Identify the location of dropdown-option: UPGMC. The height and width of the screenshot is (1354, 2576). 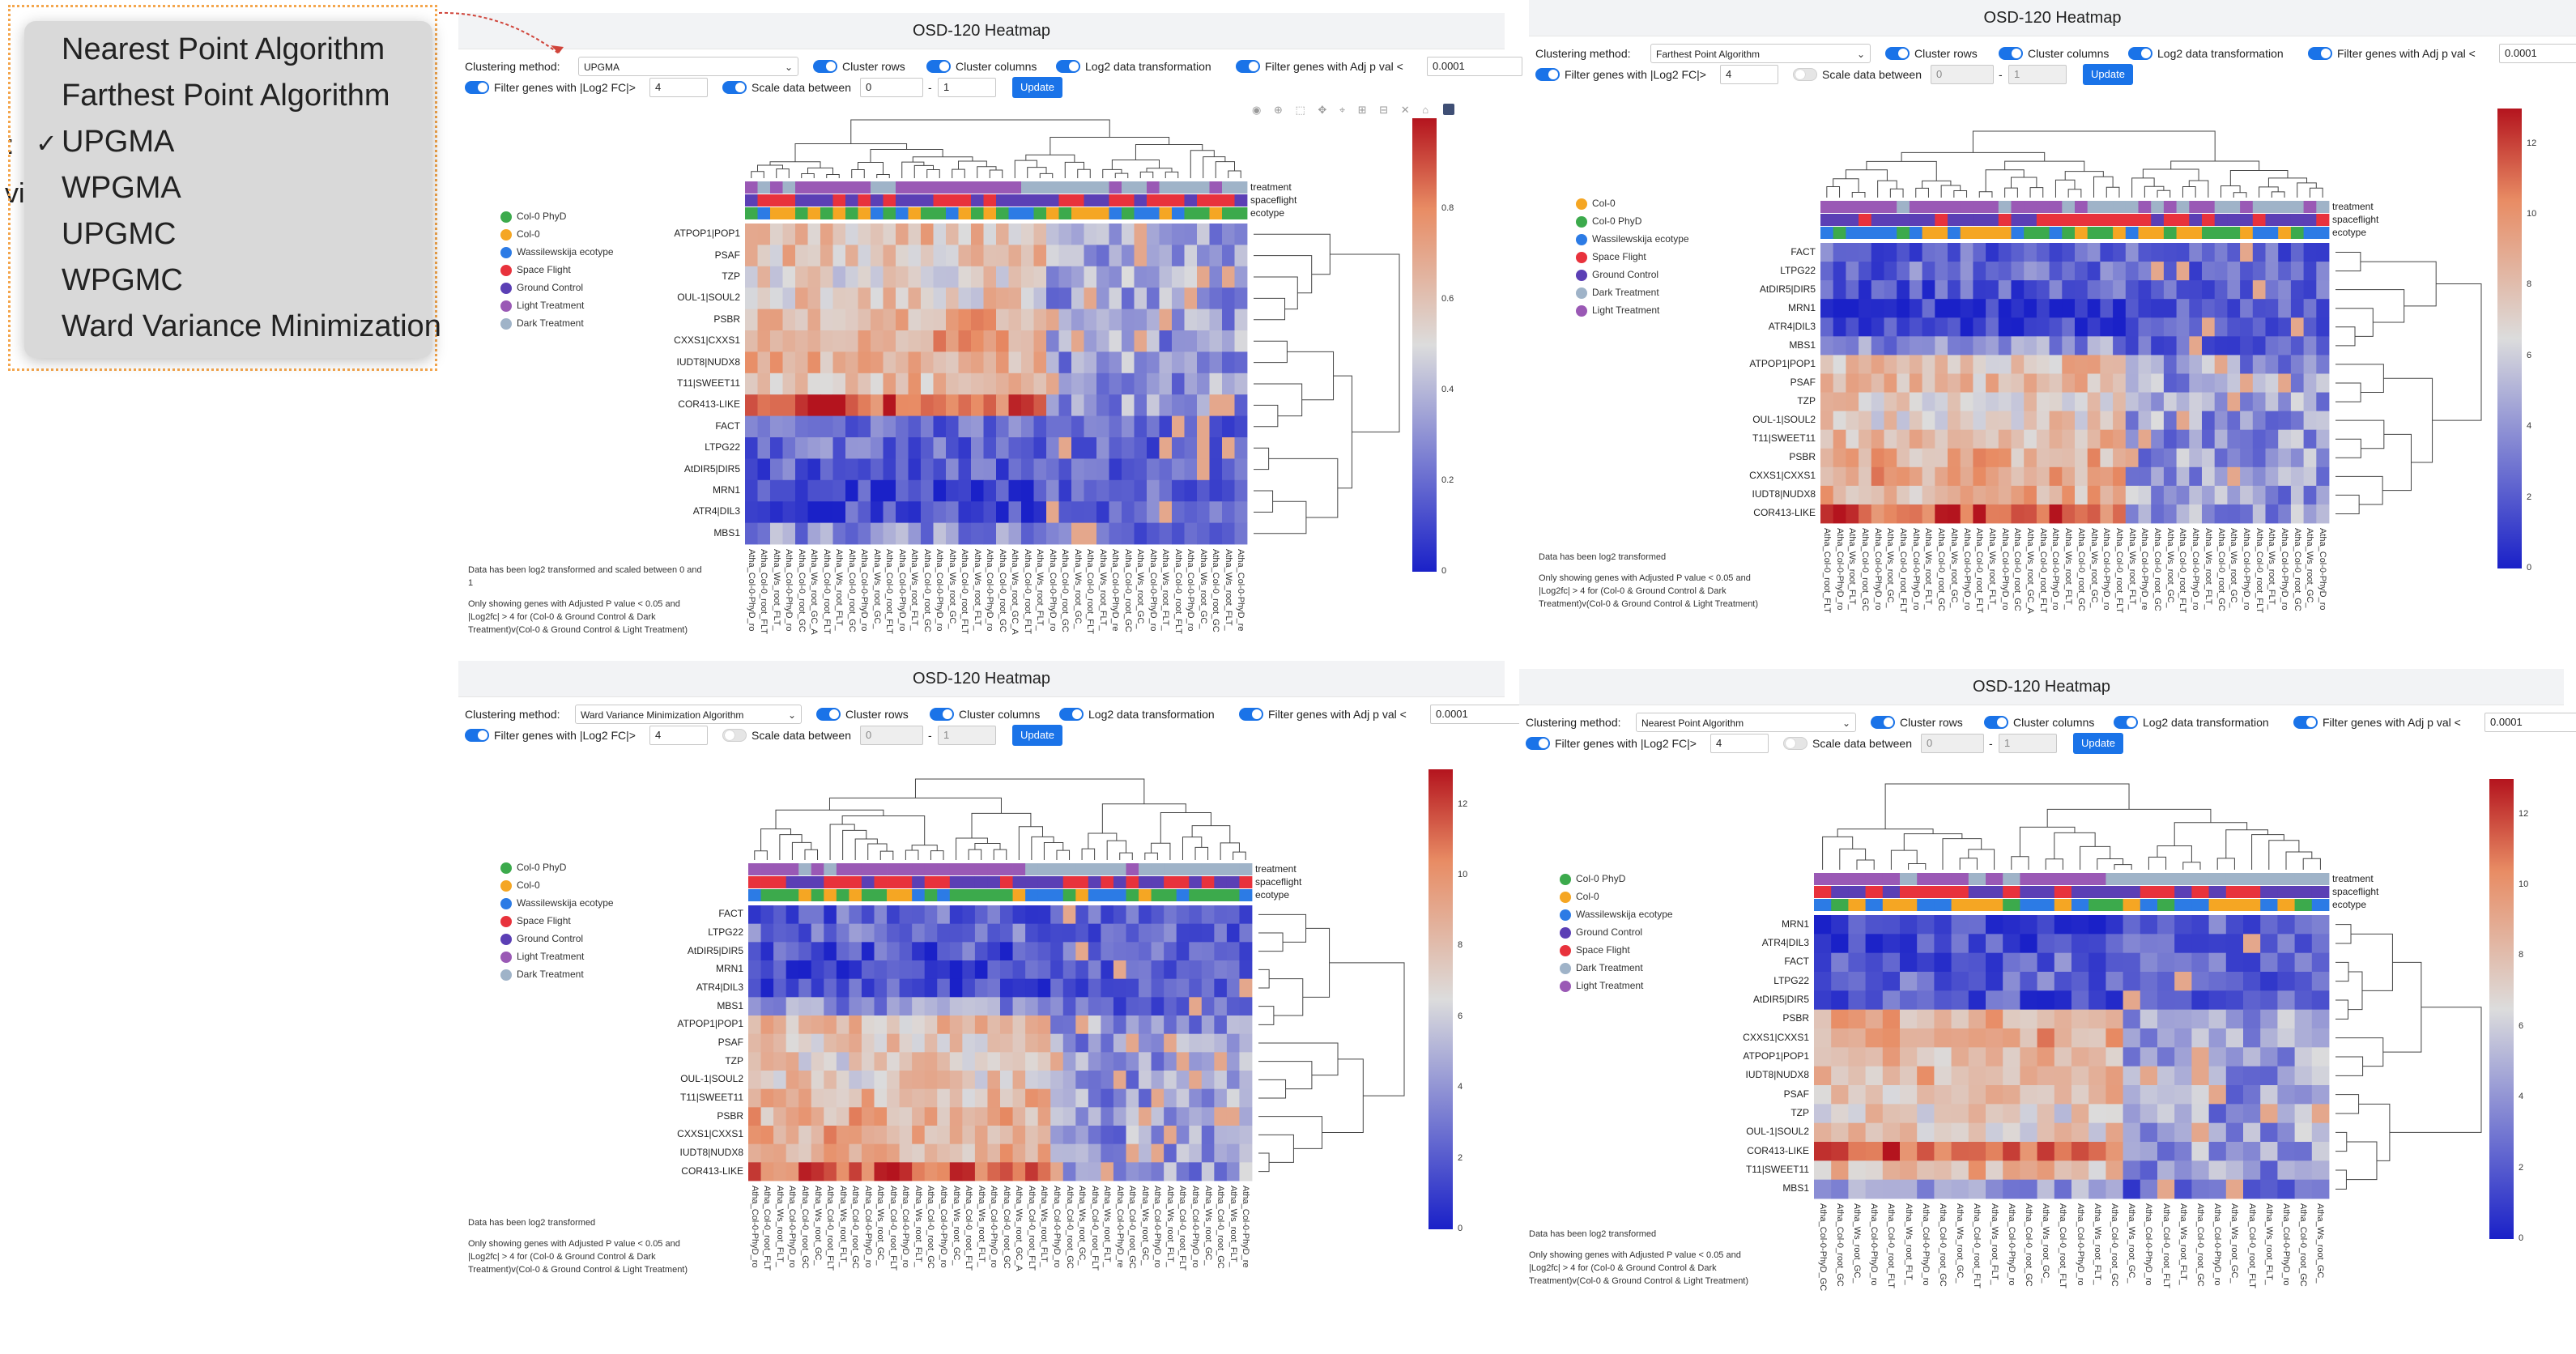
(119, 234).